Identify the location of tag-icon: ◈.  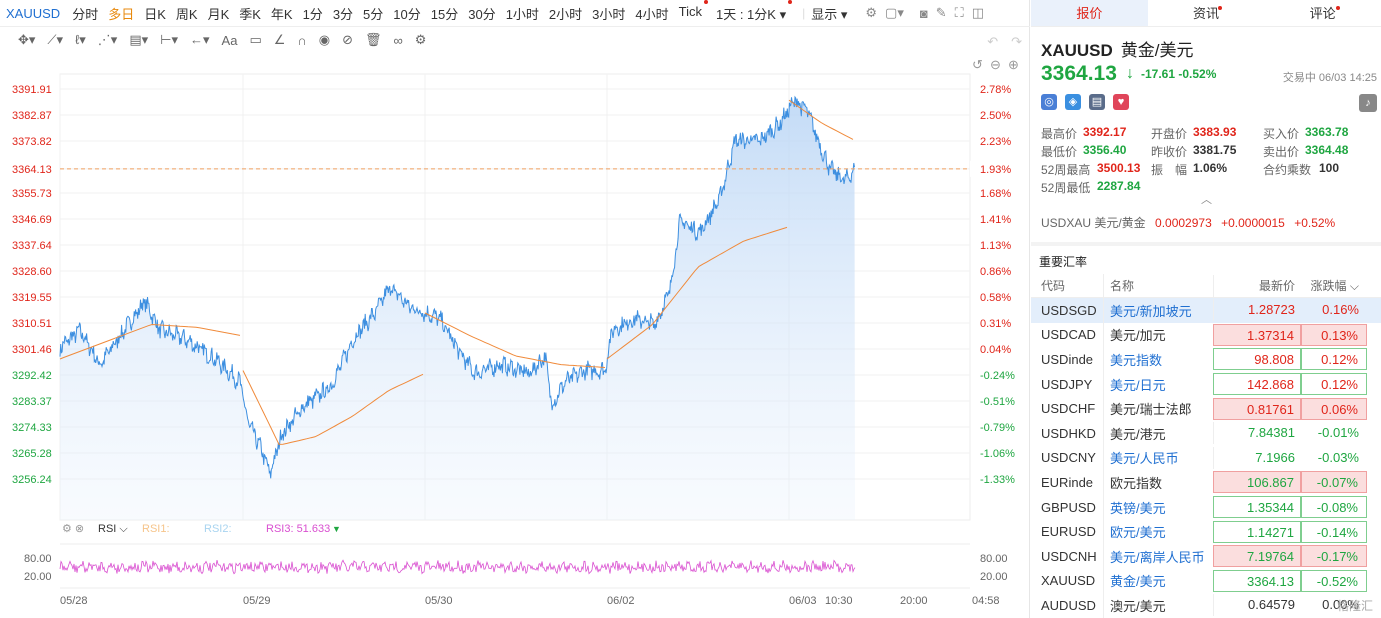
(1073, 102).